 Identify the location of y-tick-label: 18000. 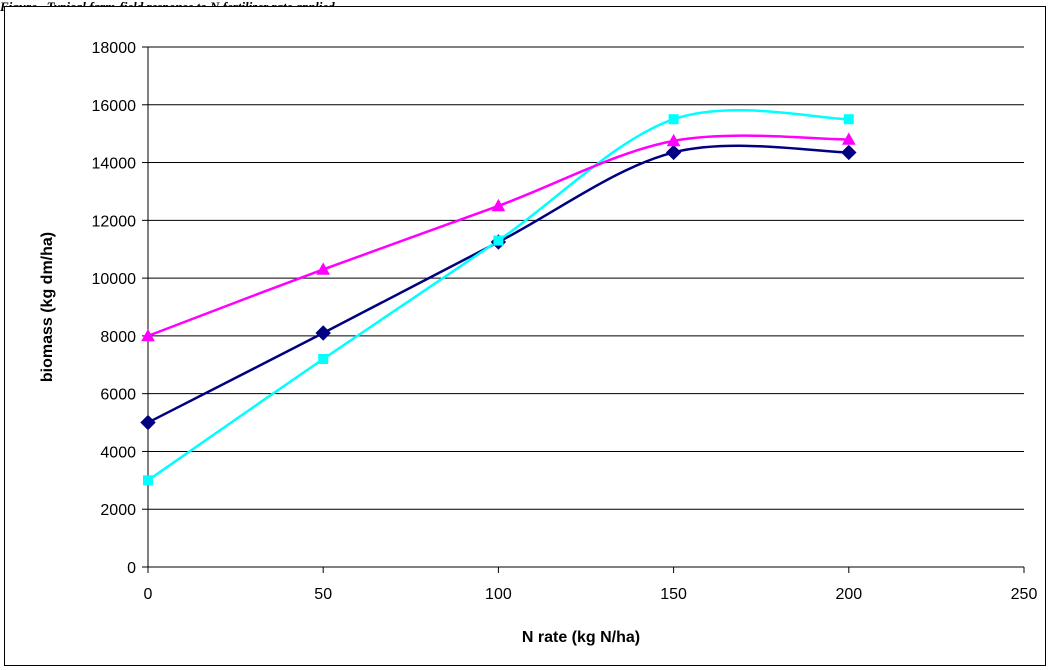
(114, 48).